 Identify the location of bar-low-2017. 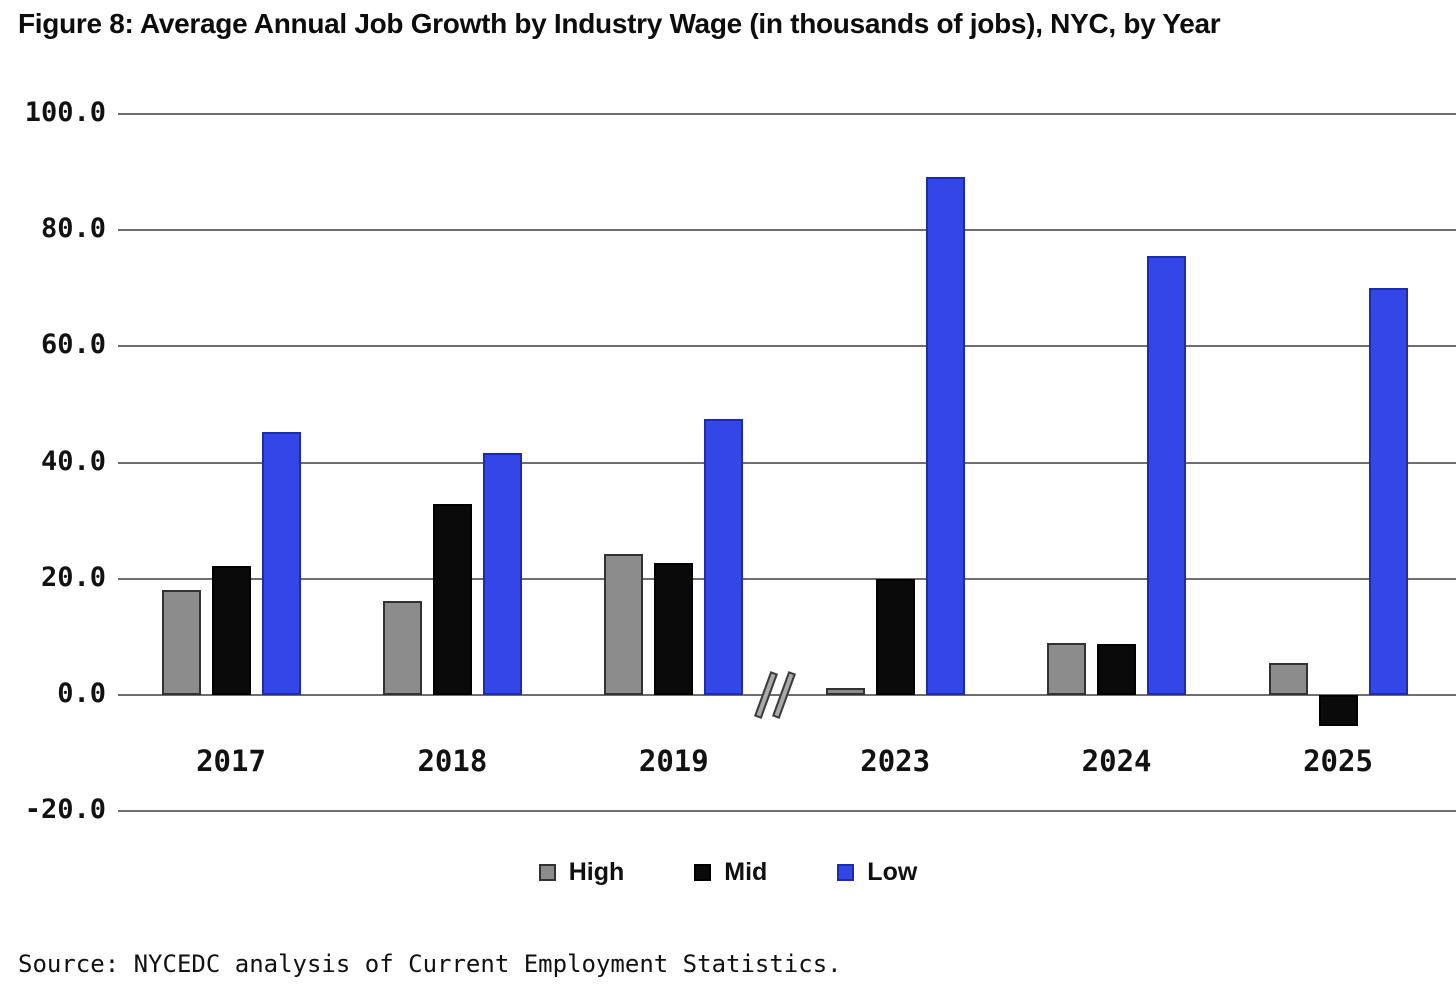
(281, 563).